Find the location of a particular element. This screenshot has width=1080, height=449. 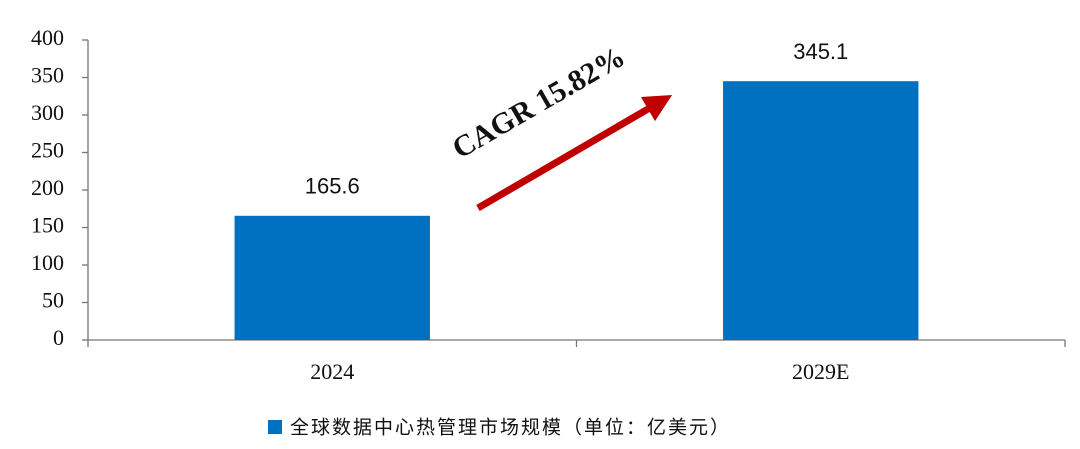

y-tick-label: 0 is located at coordinates (58, 337).